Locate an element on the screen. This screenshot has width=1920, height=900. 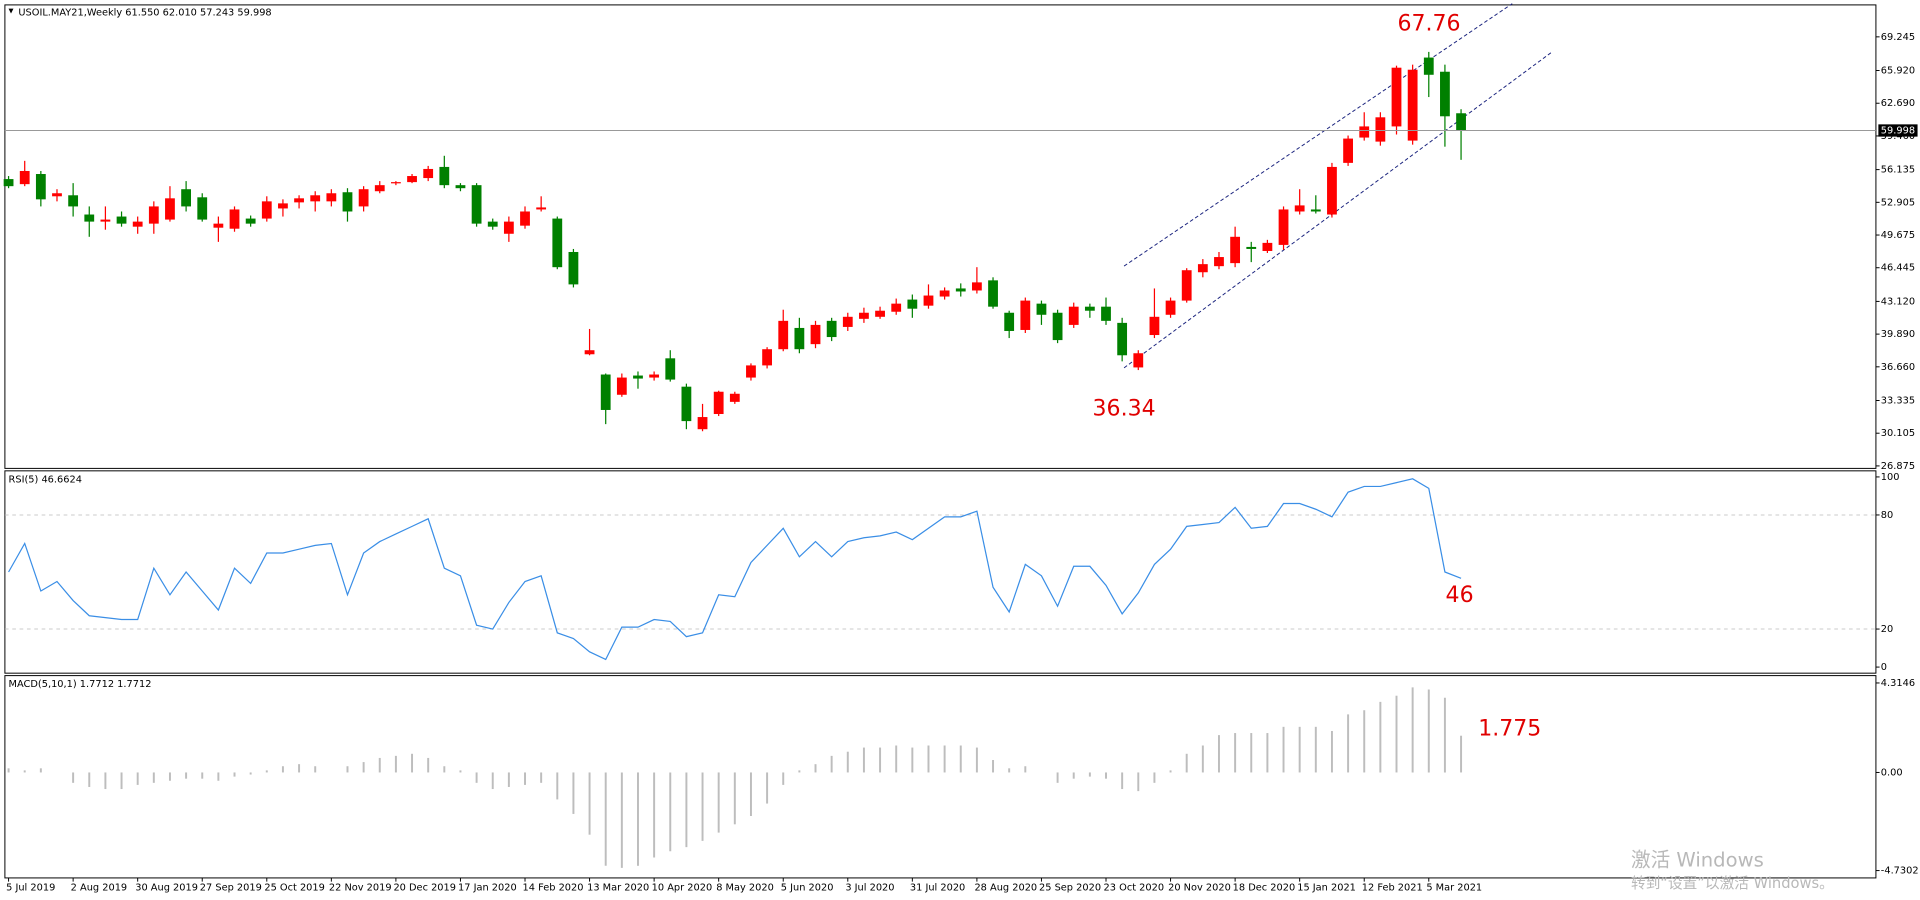
channel-upper is located at coordinates (1318, 135).